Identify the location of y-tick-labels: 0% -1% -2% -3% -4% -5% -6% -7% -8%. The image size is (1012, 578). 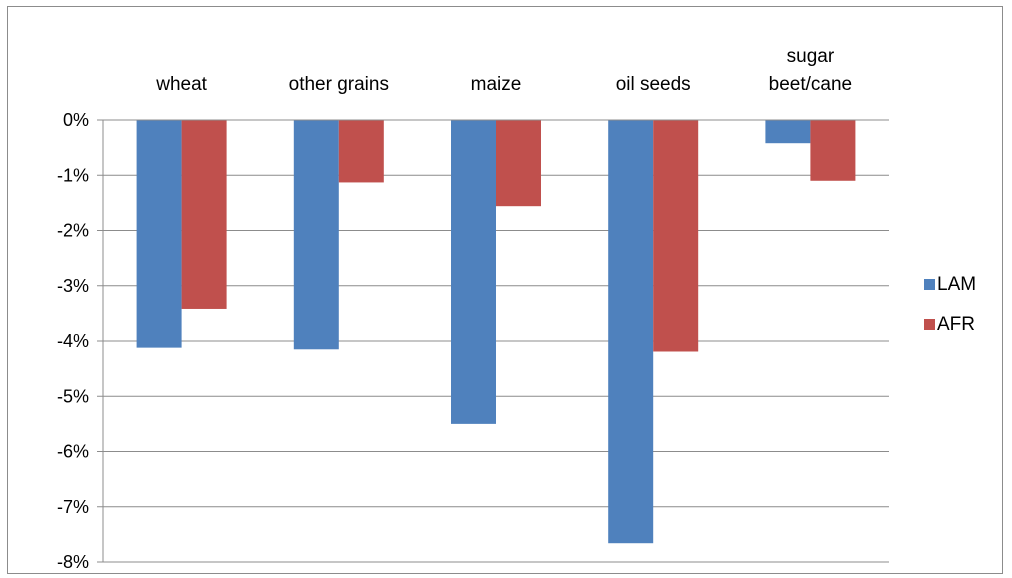
(73, 341).